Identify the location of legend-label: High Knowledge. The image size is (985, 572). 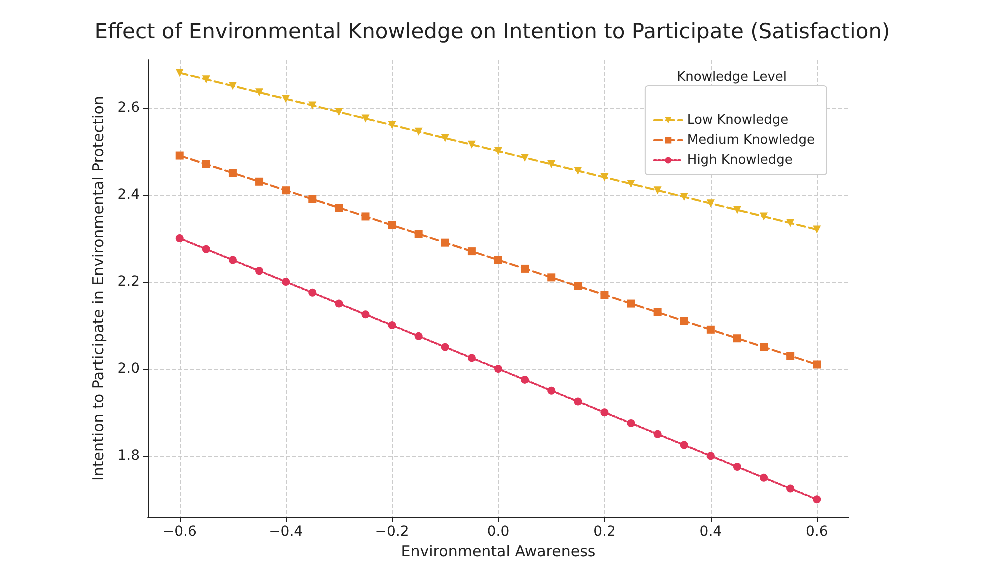
(740, 160).